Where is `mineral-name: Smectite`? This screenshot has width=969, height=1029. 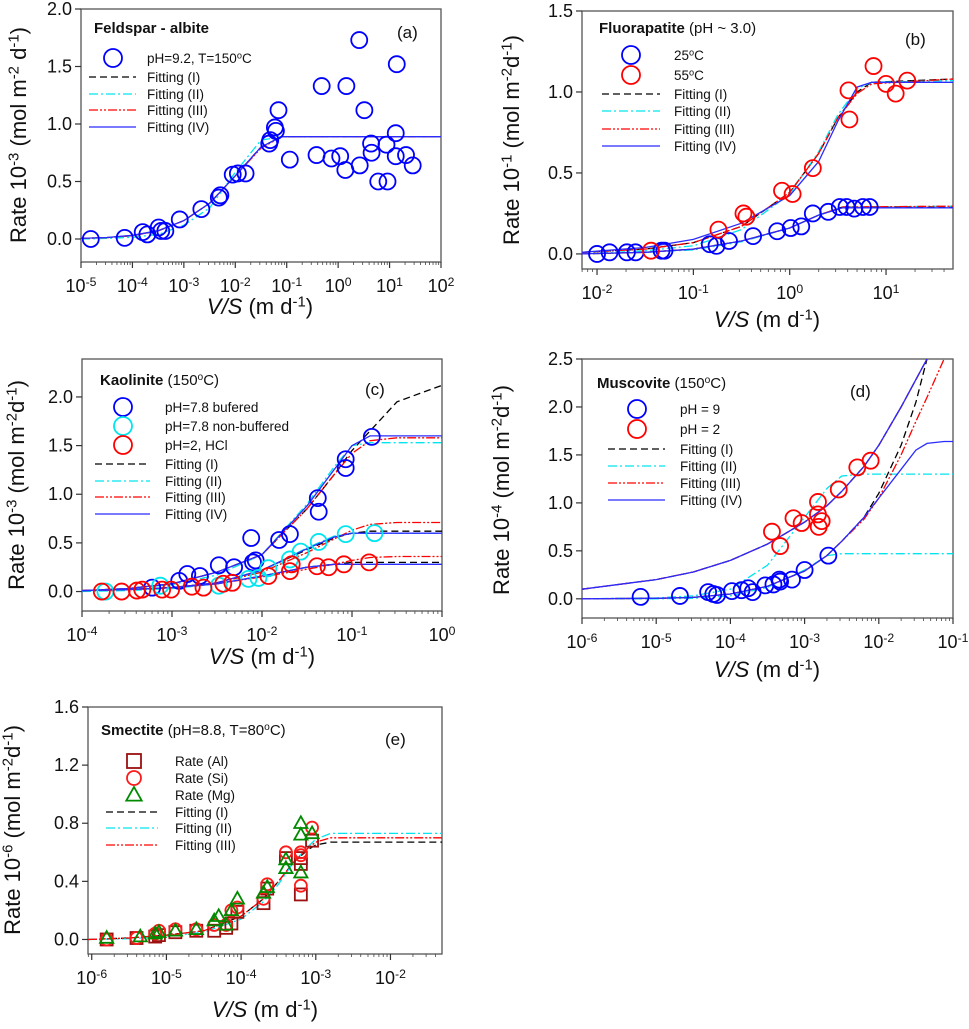 mineral-name: Smectite is located at coordinates (132, 730).